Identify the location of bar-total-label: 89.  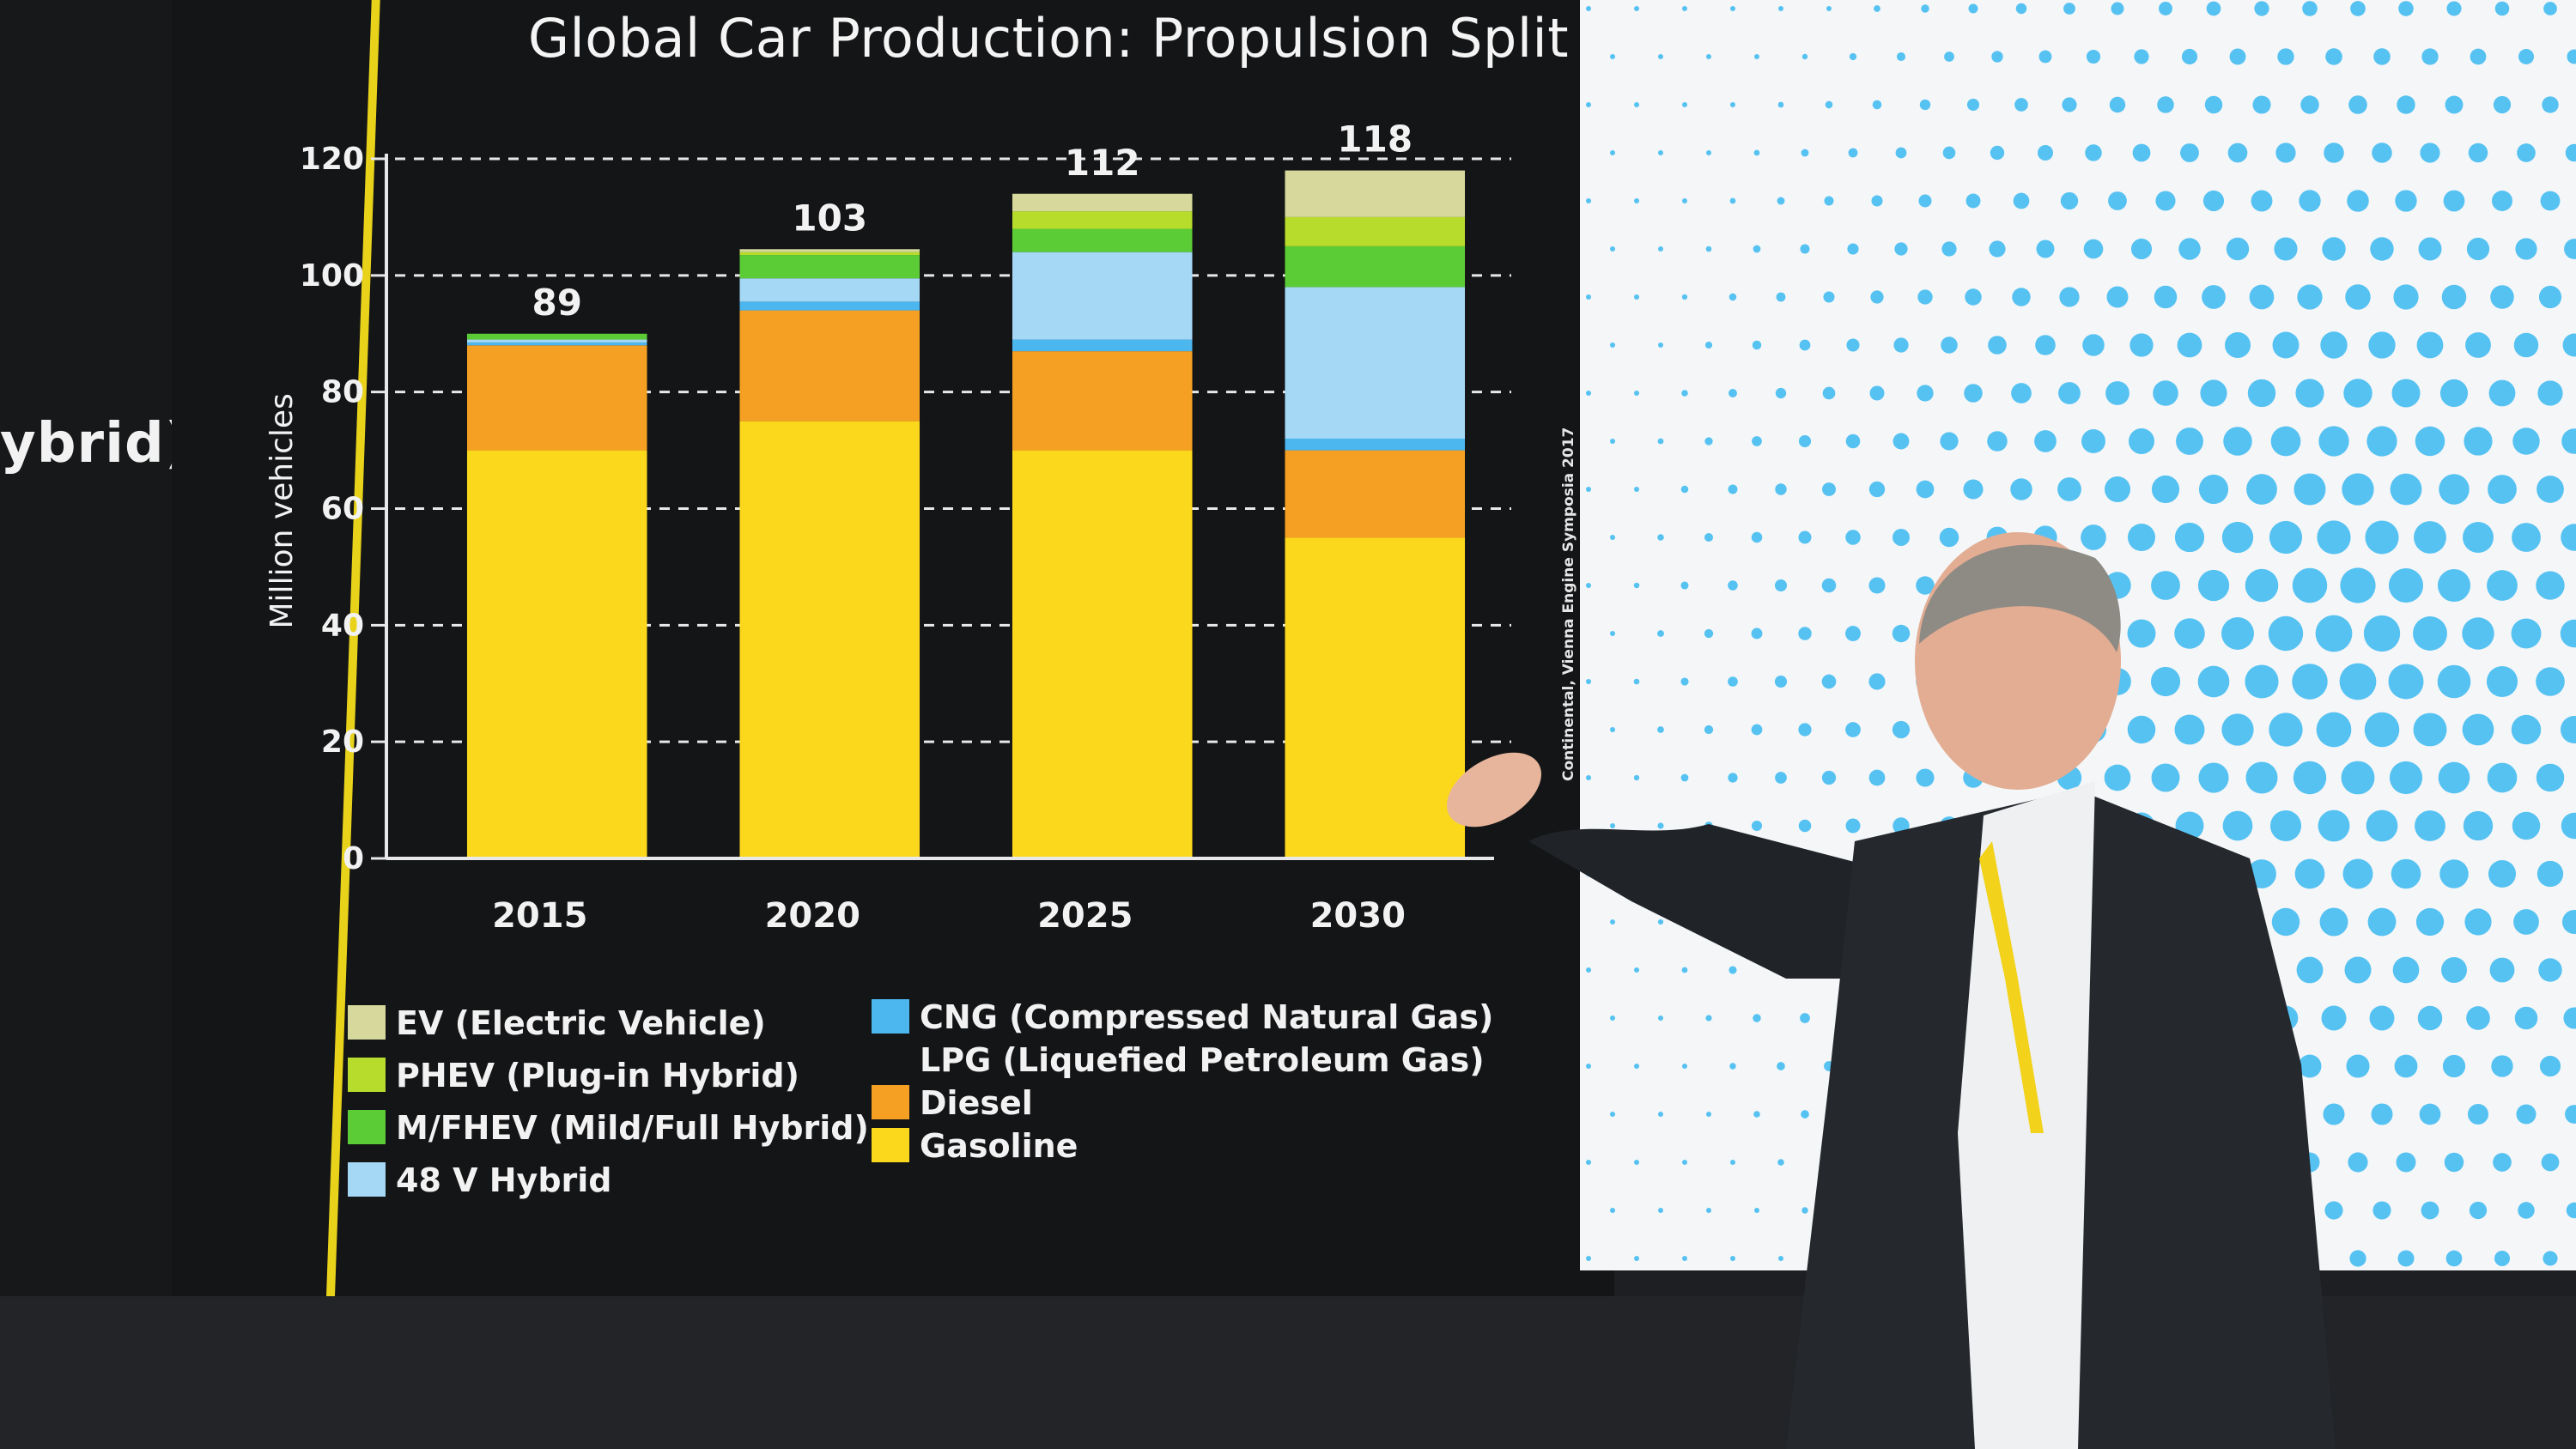
(557, 303).